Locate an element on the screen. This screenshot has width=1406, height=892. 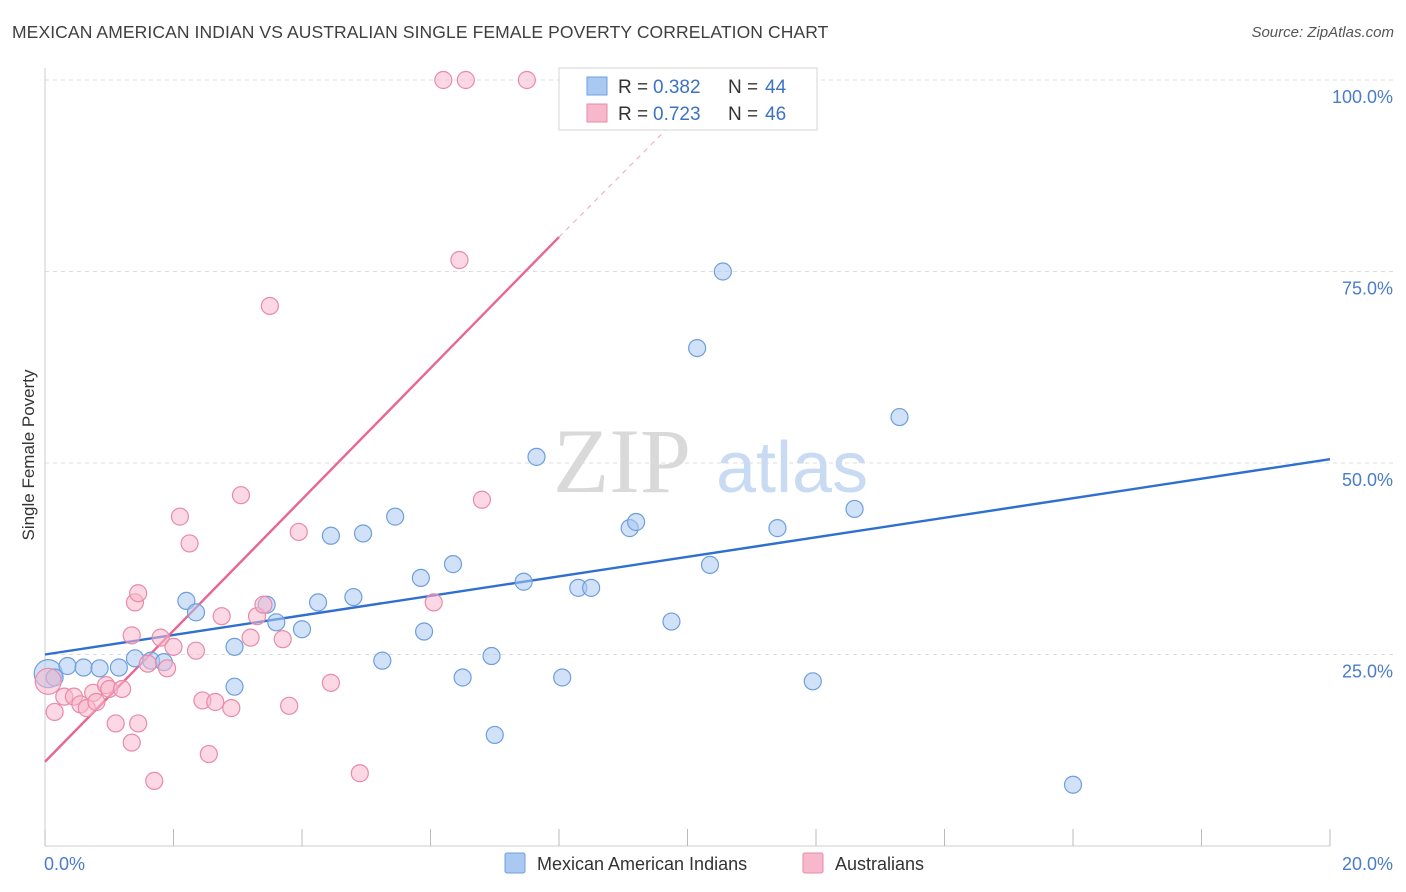
y-tick-label-0: 25.0% is located at coordinates (1367, 672).